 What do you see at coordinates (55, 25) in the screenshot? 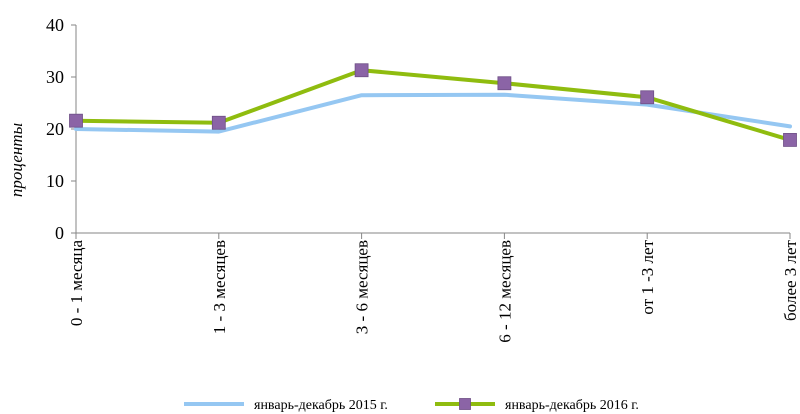
I see `y-tick-label: 40` at bounding box center [55, 25].